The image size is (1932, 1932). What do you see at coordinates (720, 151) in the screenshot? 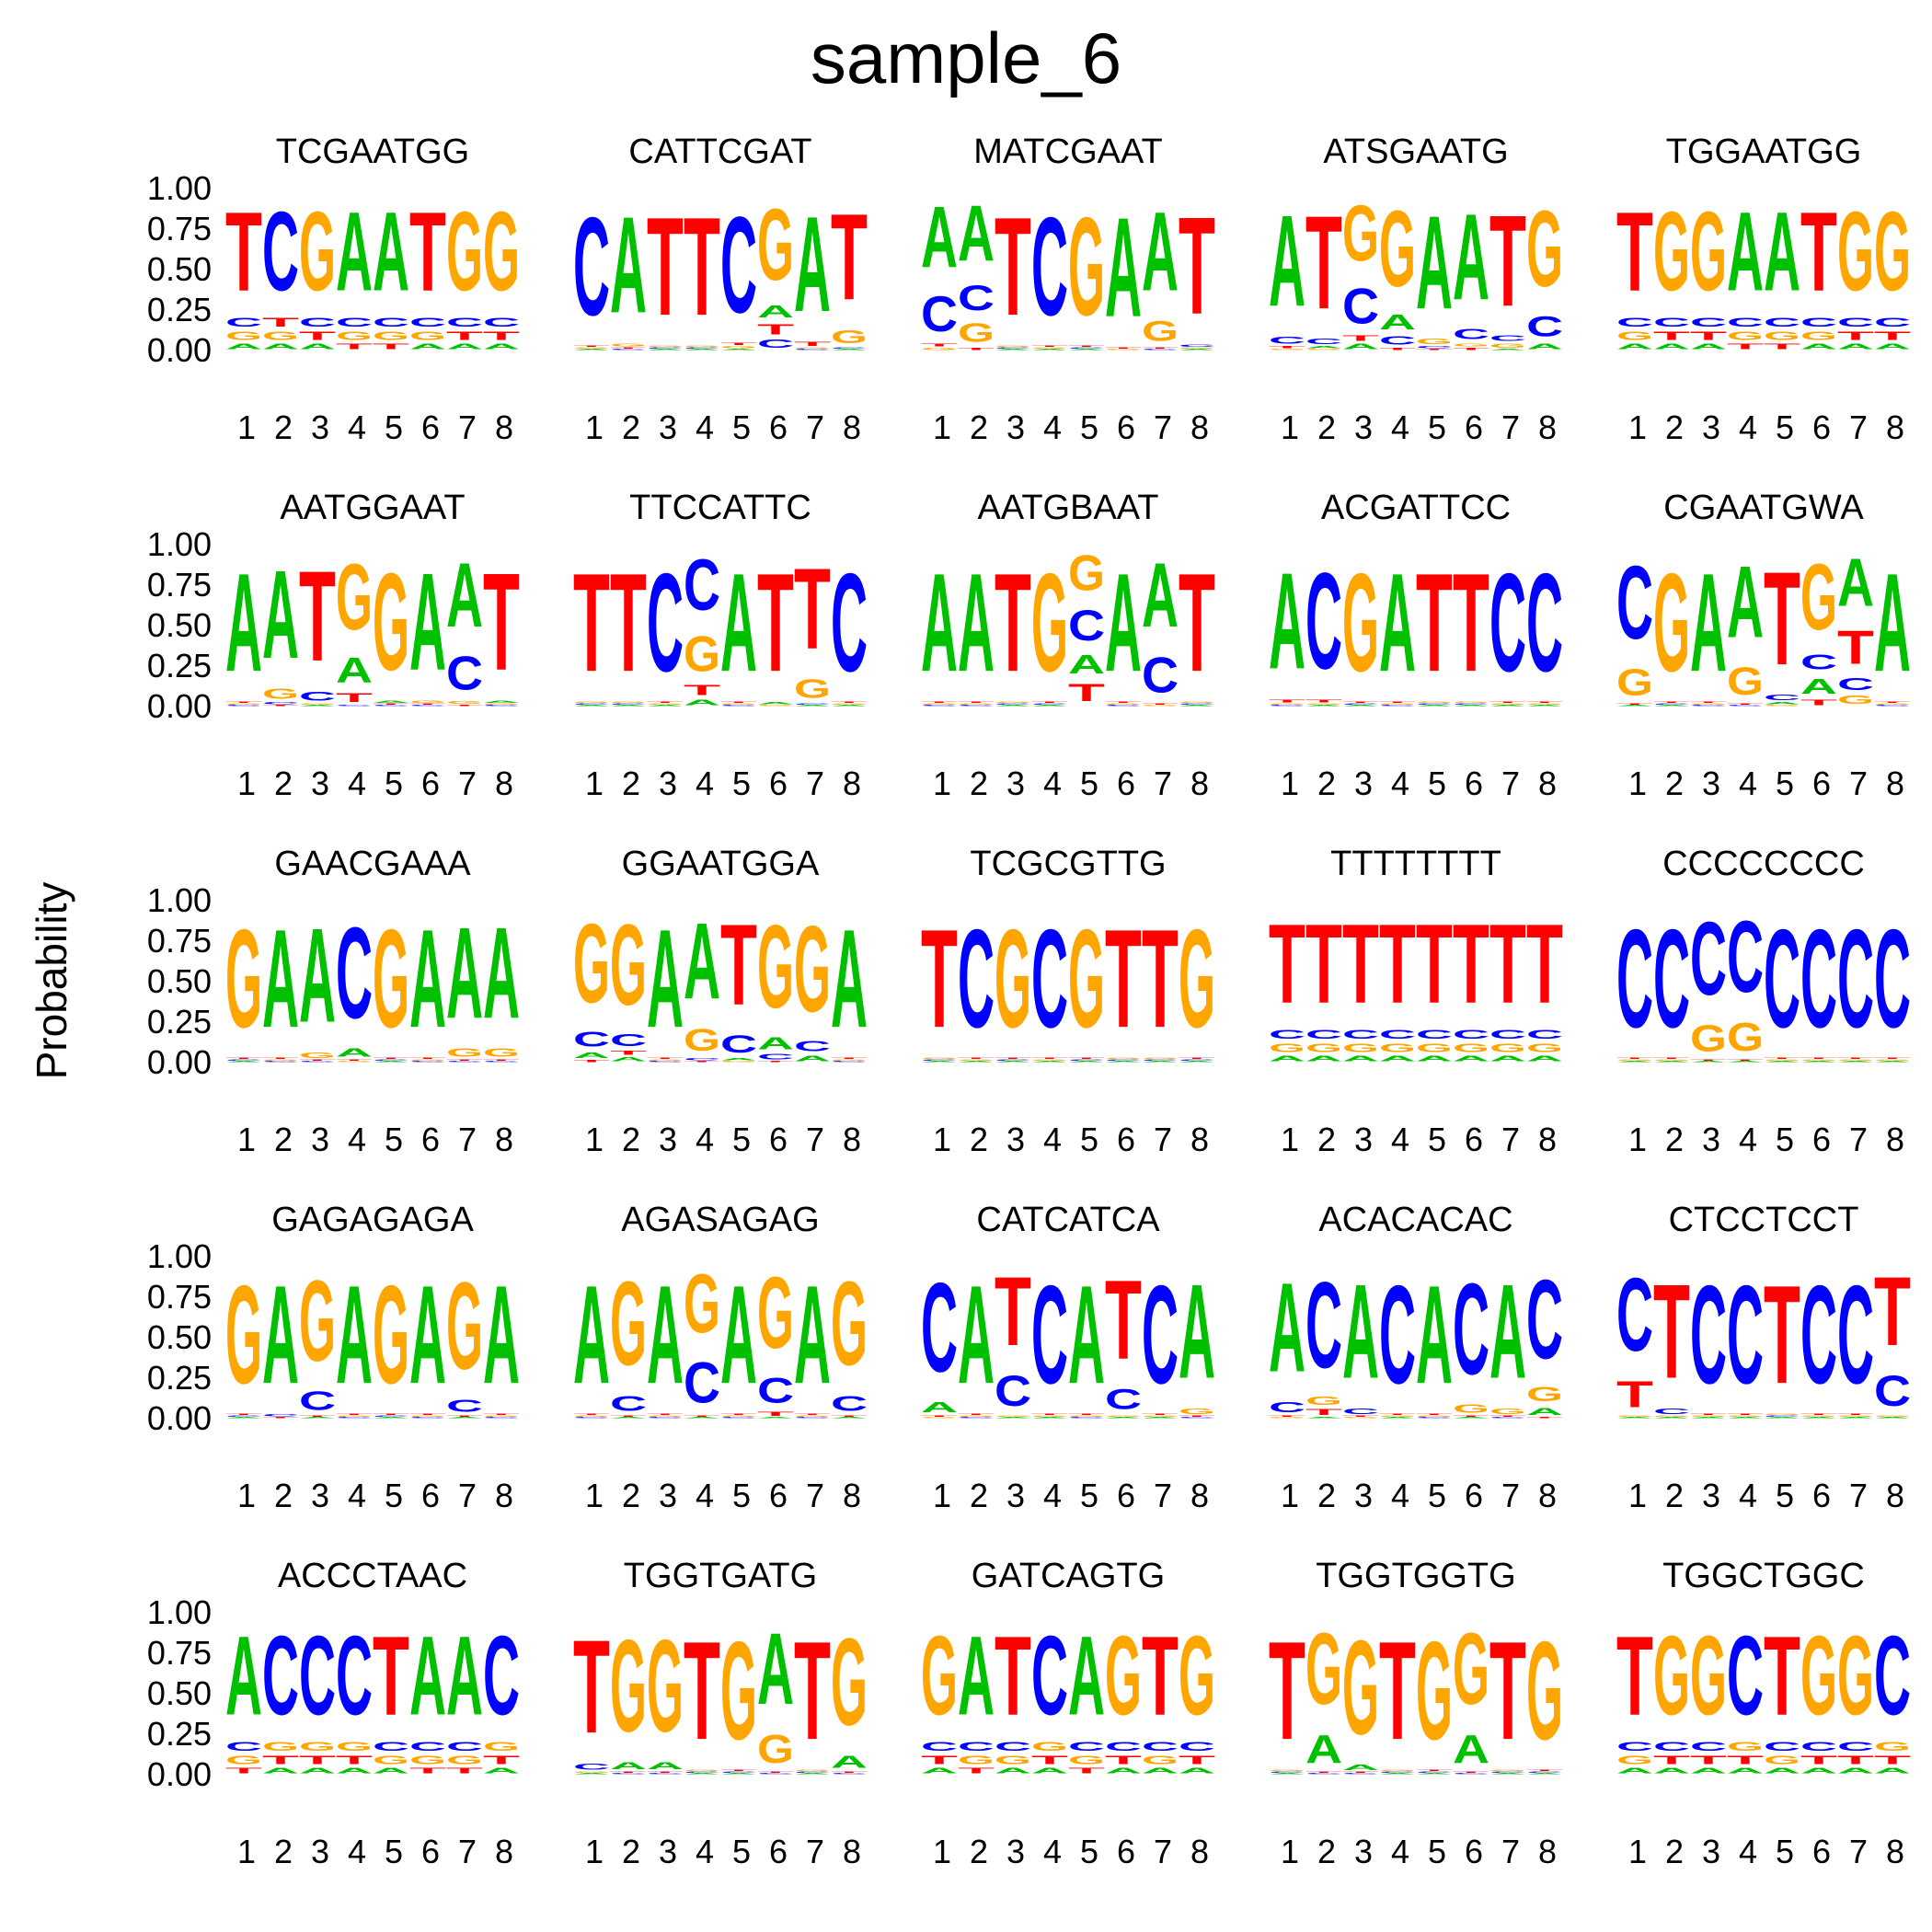
I see `panel-title: CATTCGAT` at bounding box center [720, 151].